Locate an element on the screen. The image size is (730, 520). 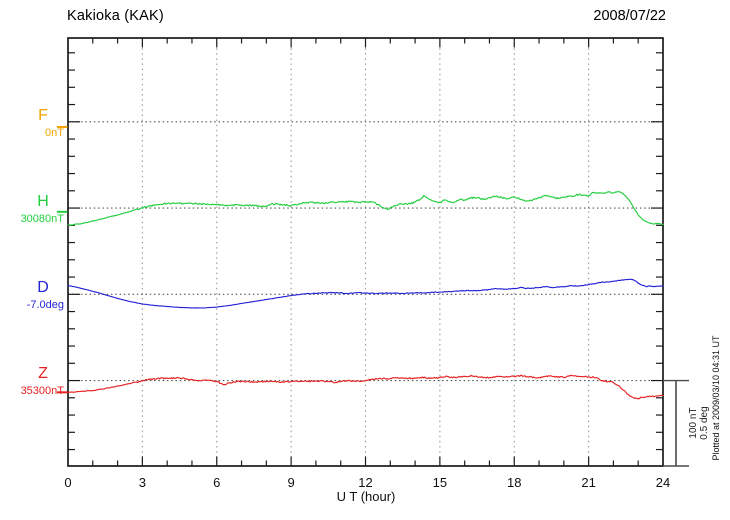
station-title: Kakioka (KAK) is located at coordinates (115, 16).